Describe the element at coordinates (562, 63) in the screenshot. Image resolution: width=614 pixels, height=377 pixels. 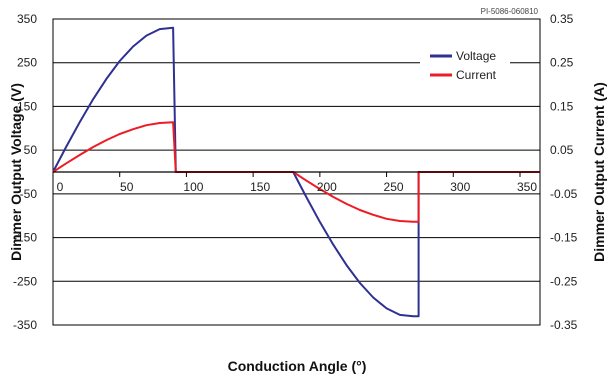
I see `y-right-tick-label-1: 0.25` at that location.